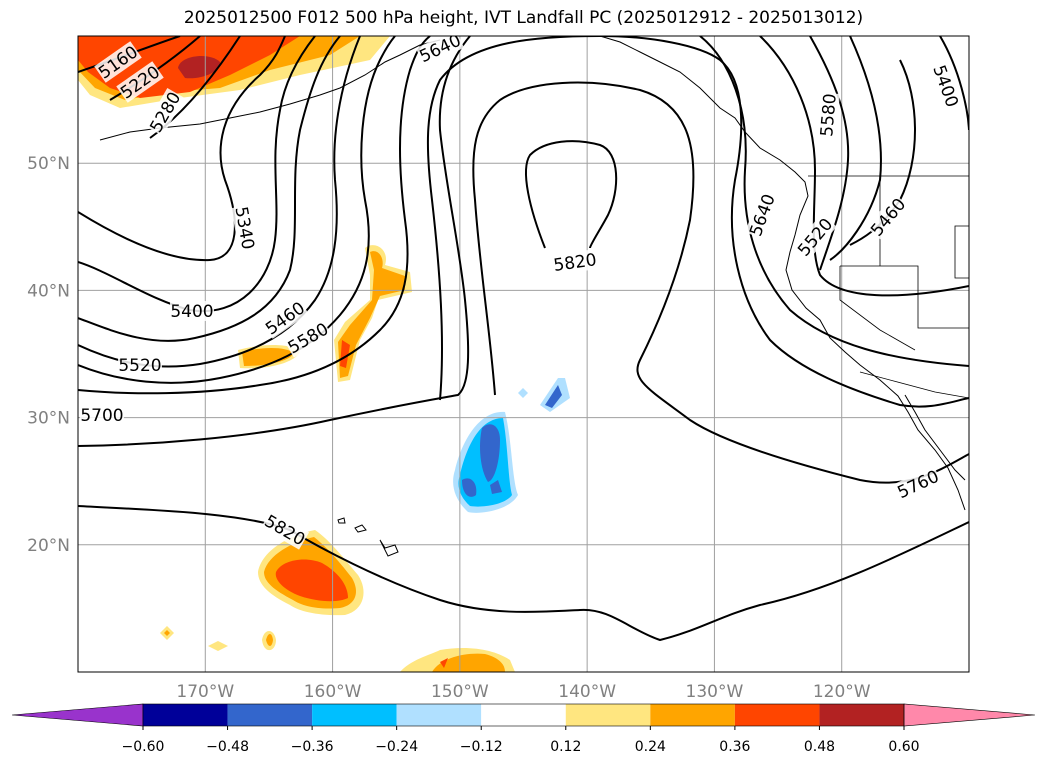 The width and height of the screenshot is (1047, 765). Describe the element at coordinates (143, 747) in the screenshot. I see `colorbar-tick-label: −0.60` at that location.